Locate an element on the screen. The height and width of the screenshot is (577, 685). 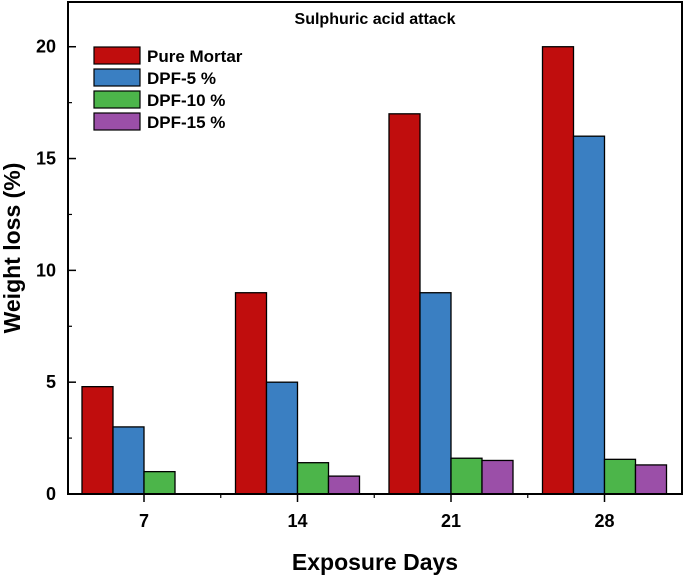
y-tick-label: 5 is located at coordinates (51, 382).